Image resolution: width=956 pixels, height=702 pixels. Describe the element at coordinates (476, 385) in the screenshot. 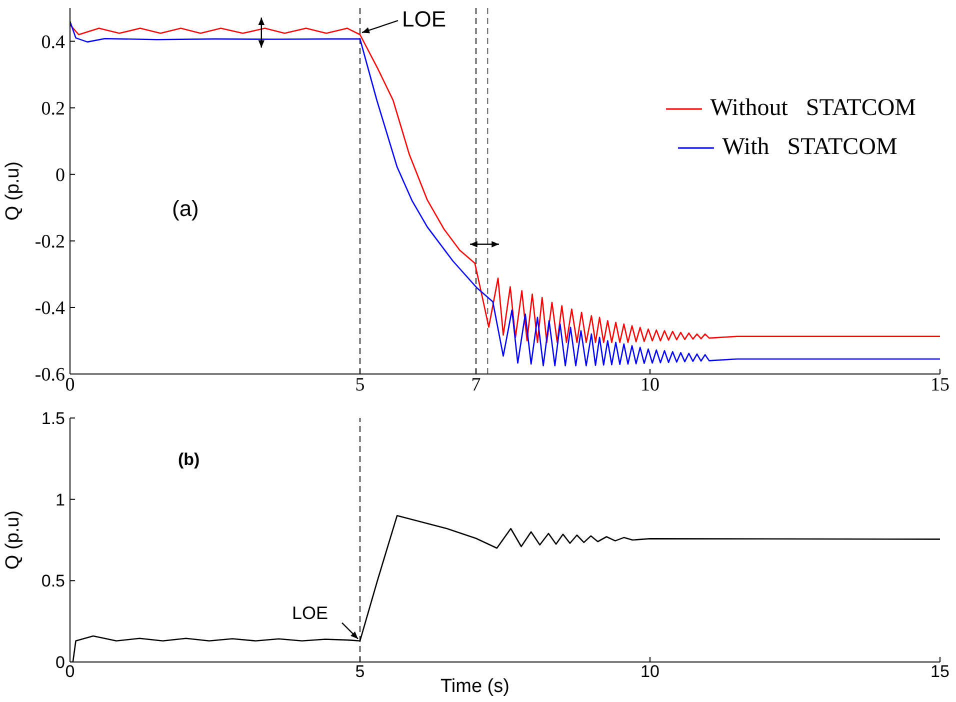

I see `x-tick-label: 7` at that location.